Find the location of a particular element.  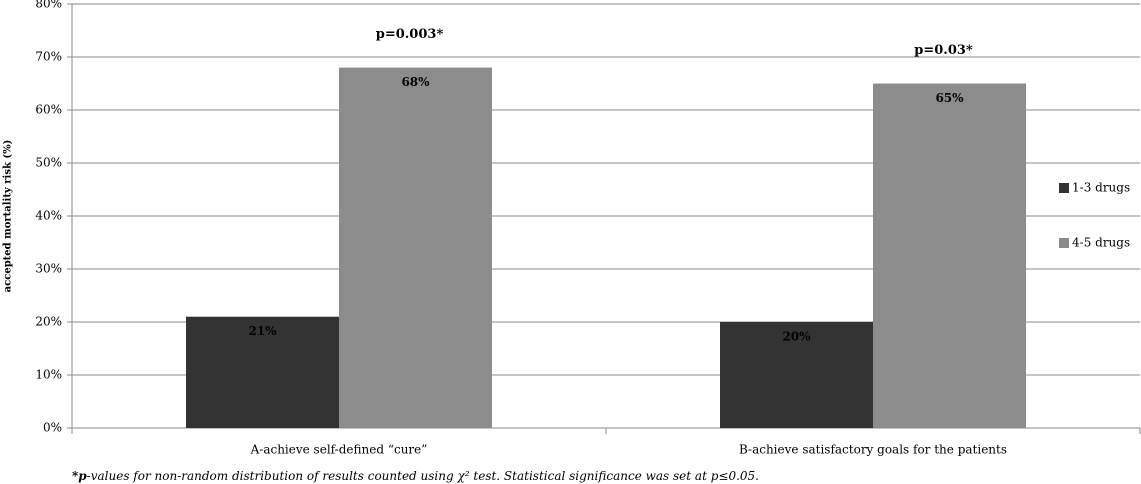

value-label: 20% is located at coordinates (796, 337).